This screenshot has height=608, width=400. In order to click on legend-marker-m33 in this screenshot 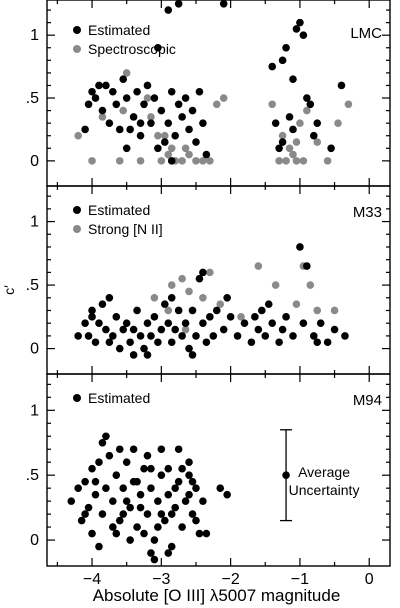, I will do `click(77, 210)`.